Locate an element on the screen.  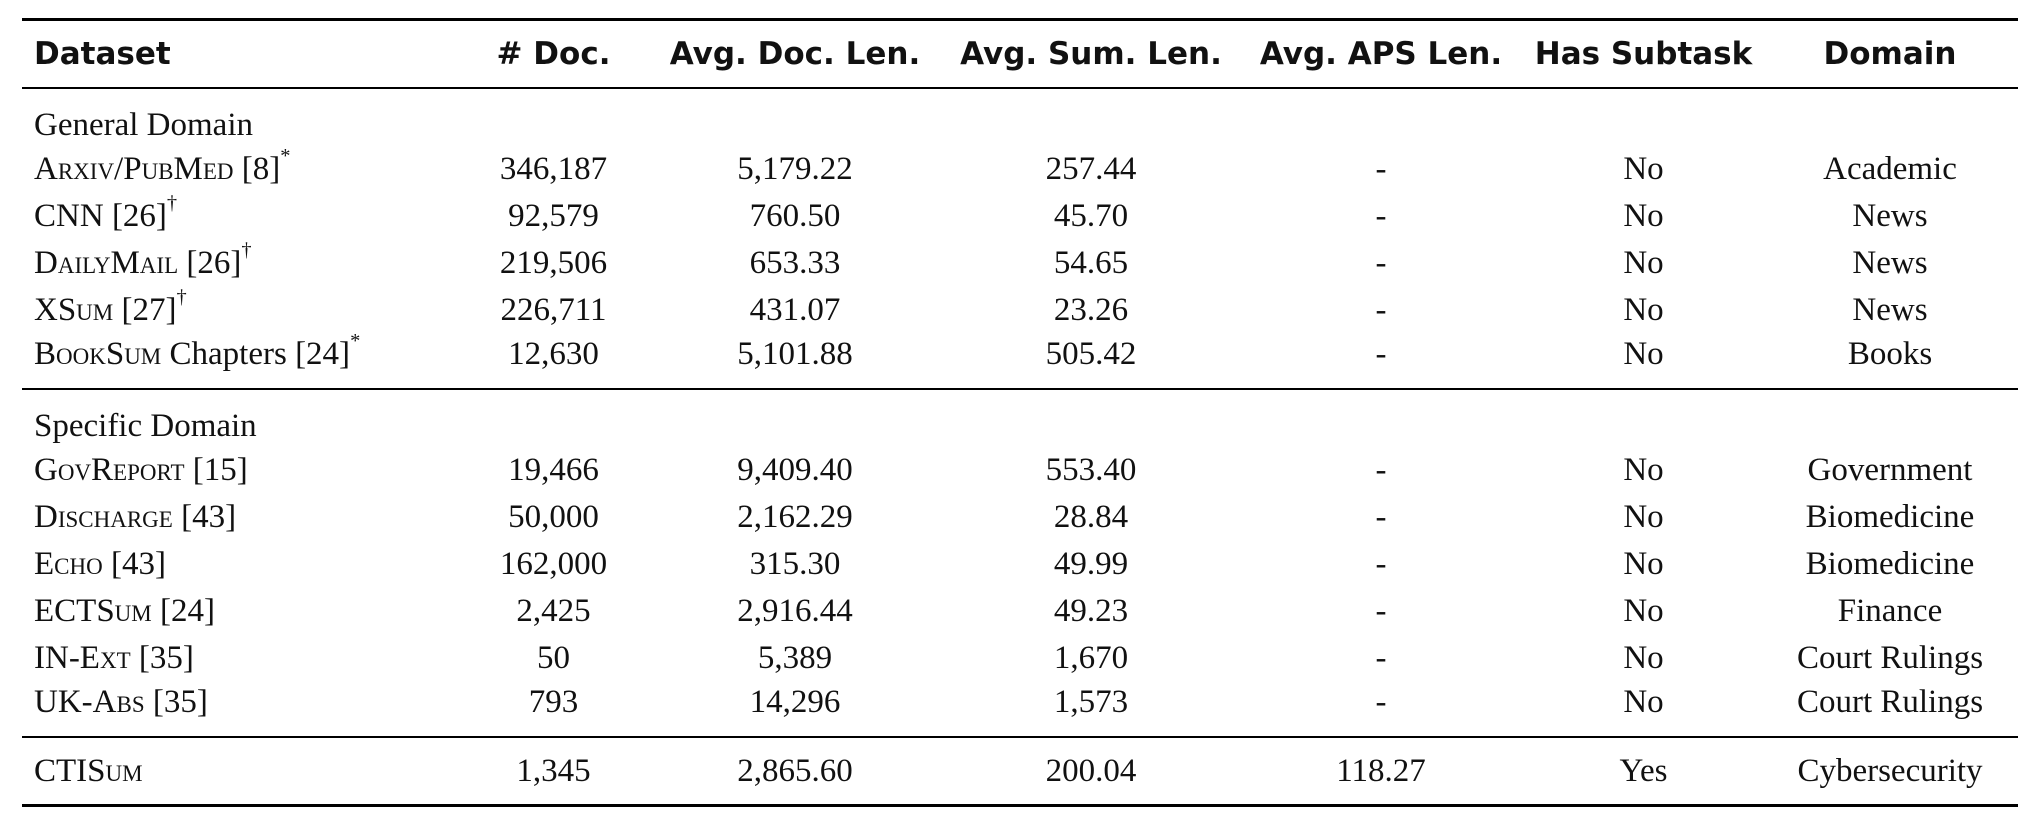
column-header-avg-doc-len: Avg. Doc. Len. is located at coordinates (795, 54).